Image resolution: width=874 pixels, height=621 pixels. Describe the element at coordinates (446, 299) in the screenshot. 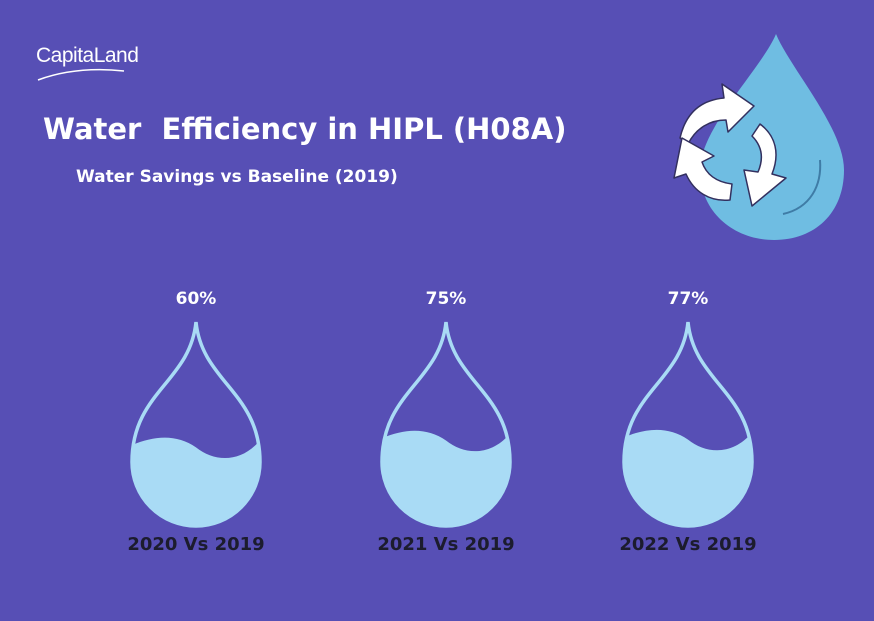

I see `value-label-2: 75%` at that location.